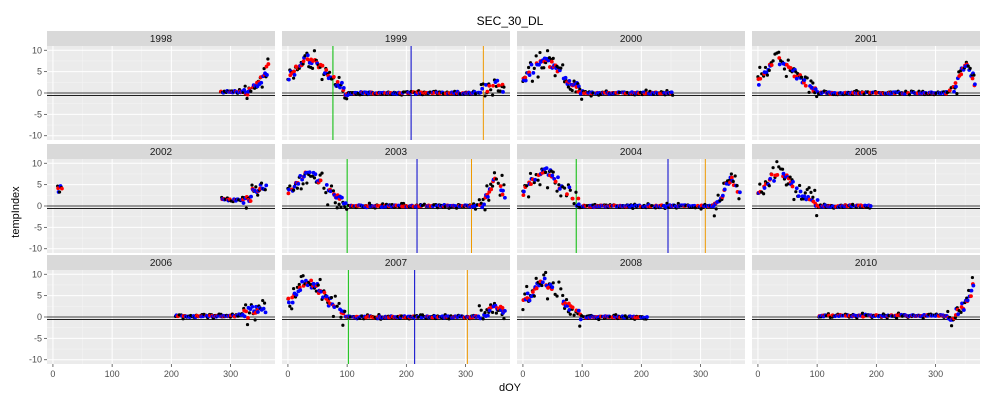 The height and width of the screenshot is (400, 1000). I want to click on panel-2001: 2001, so click(866, 85).